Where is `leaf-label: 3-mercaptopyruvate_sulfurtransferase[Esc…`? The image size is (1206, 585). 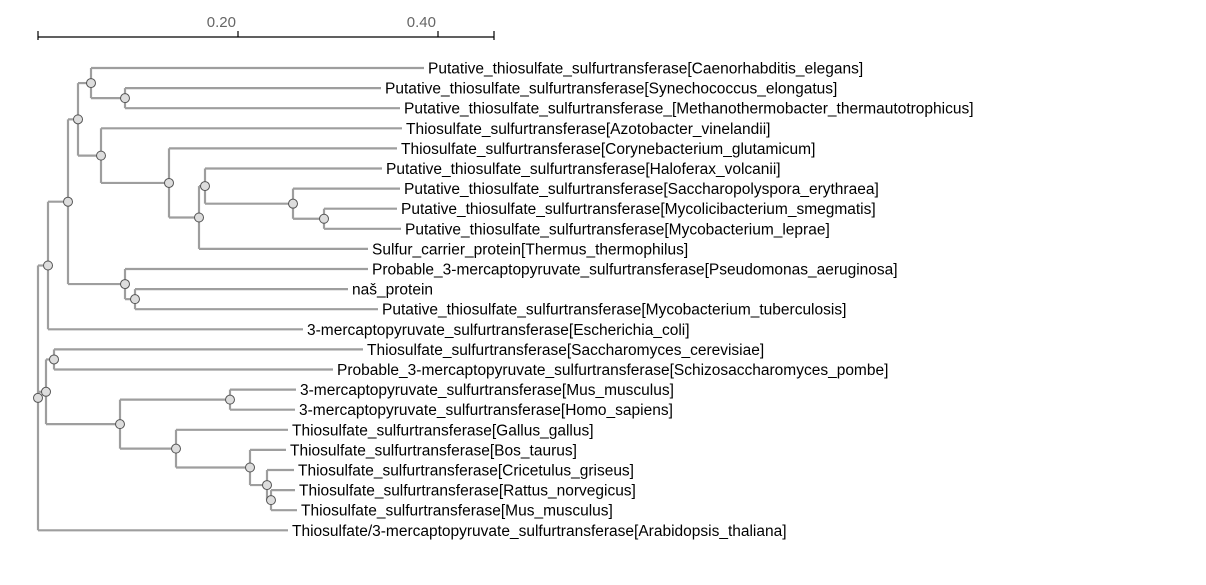 leaf-label: 3-mercaptopyruvate_sulfurtransferase[Esc… is located at coordinates (498, 330).